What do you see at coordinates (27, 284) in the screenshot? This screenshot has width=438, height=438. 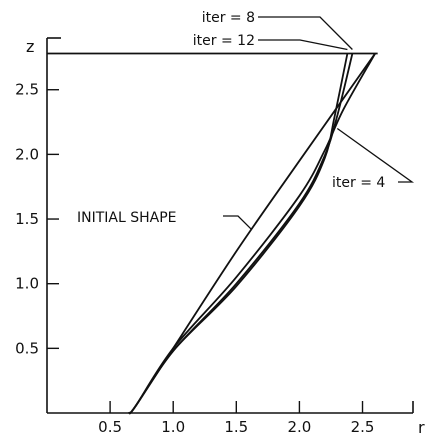 I see `y-tick-label: 1.0` at bounding box center [27, 284].